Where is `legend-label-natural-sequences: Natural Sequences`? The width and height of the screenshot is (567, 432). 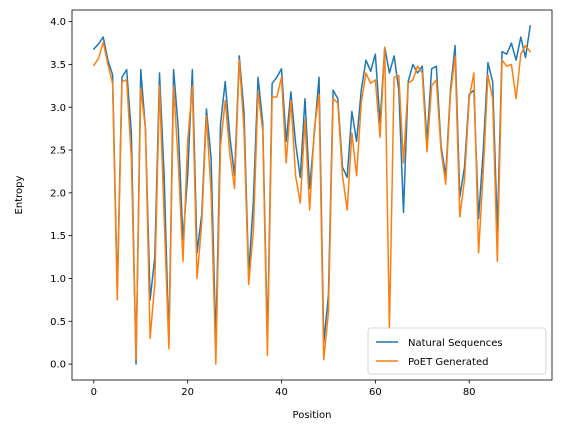 legend-label-natural-sequences: Natural Sequences is located at coordinates (455, 343).